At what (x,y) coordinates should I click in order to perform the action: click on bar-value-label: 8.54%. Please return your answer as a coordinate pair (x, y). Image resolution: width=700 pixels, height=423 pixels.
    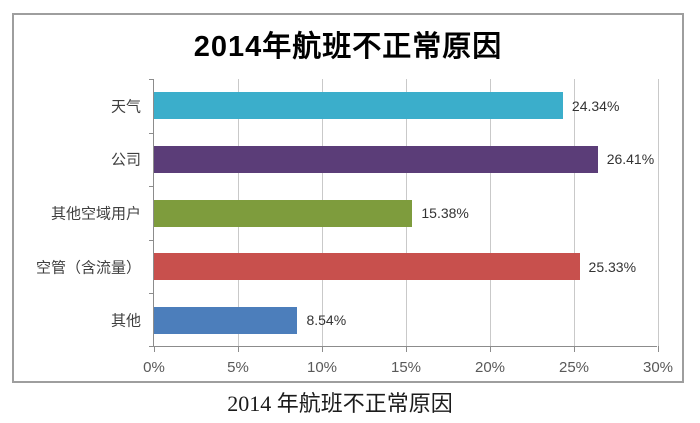
    Looking at the image, I should click on (326, 320).